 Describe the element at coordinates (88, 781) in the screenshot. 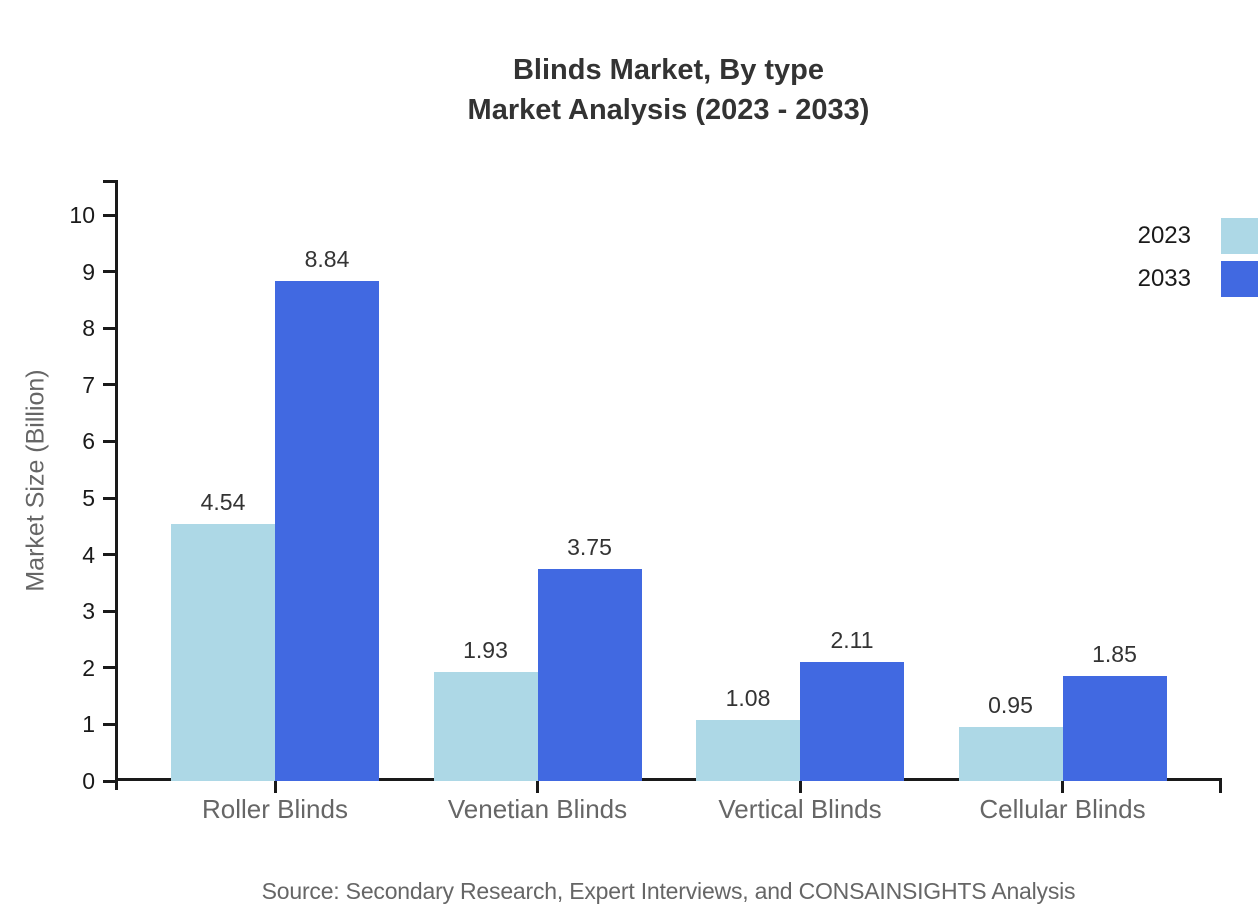

I see `y-tick-label-0: 0` at that location.